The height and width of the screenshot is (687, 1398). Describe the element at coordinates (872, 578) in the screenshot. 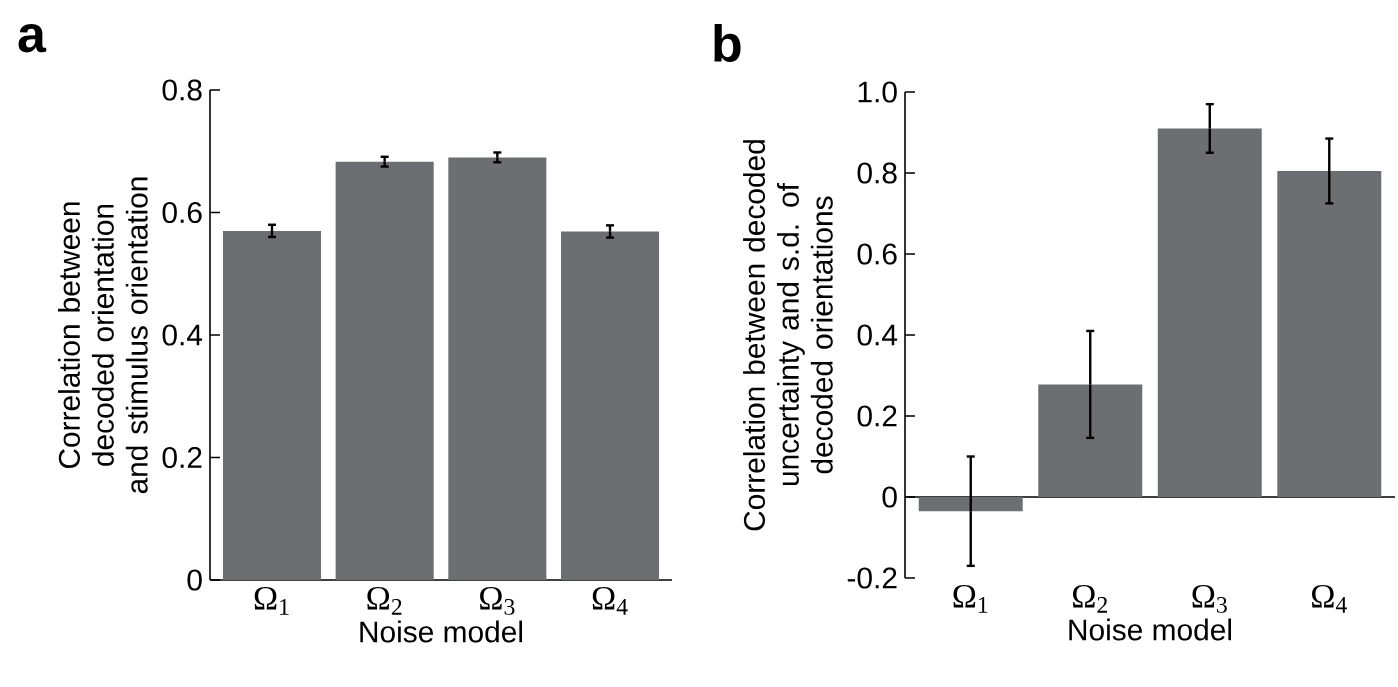

I see `y-tick-label: -0.2` at that location.